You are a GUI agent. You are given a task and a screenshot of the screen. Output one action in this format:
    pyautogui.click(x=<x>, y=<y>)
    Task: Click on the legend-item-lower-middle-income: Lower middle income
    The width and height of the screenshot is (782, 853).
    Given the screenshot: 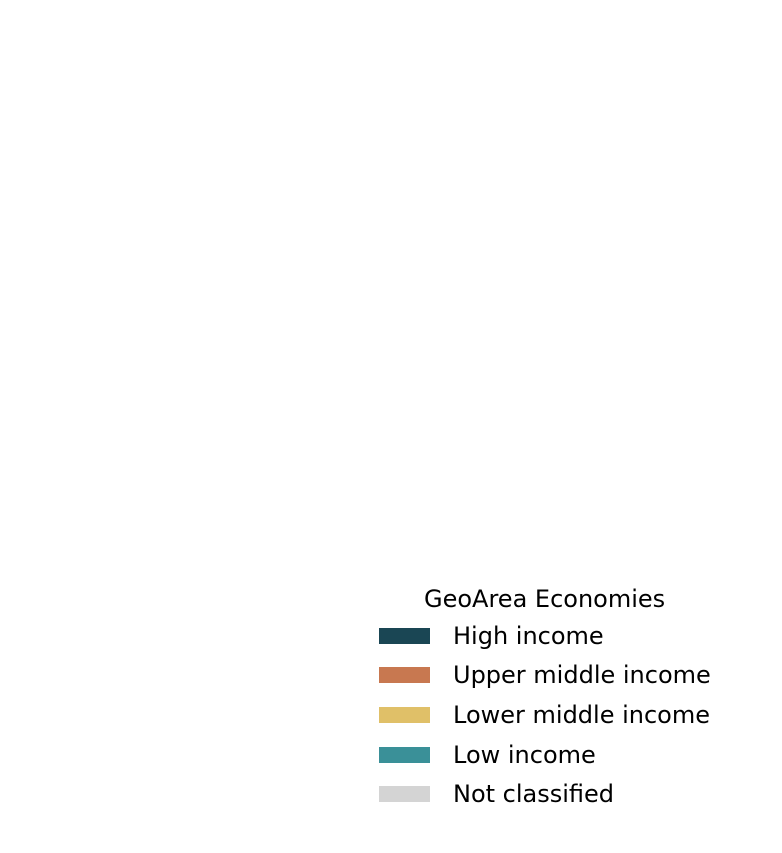 What is the action you would take?
    pyautogui.click(x=569, y=715)
    